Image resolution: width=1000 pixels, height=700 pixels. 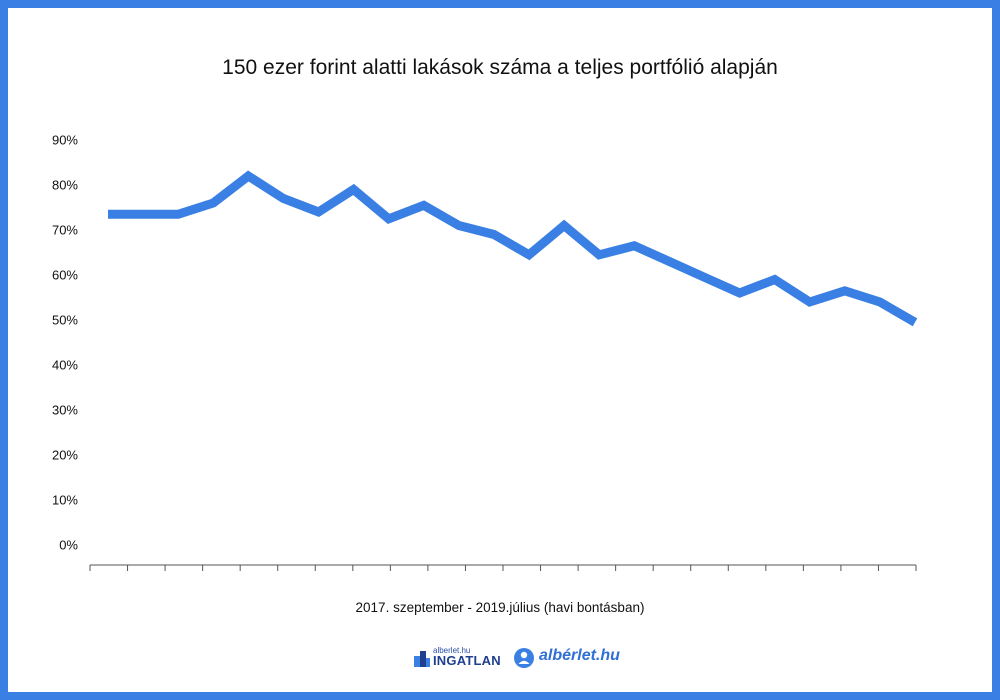 I want to click on logos: alberlet.hu INGATLAN albérlet.hu, so click(x=525, y=659).